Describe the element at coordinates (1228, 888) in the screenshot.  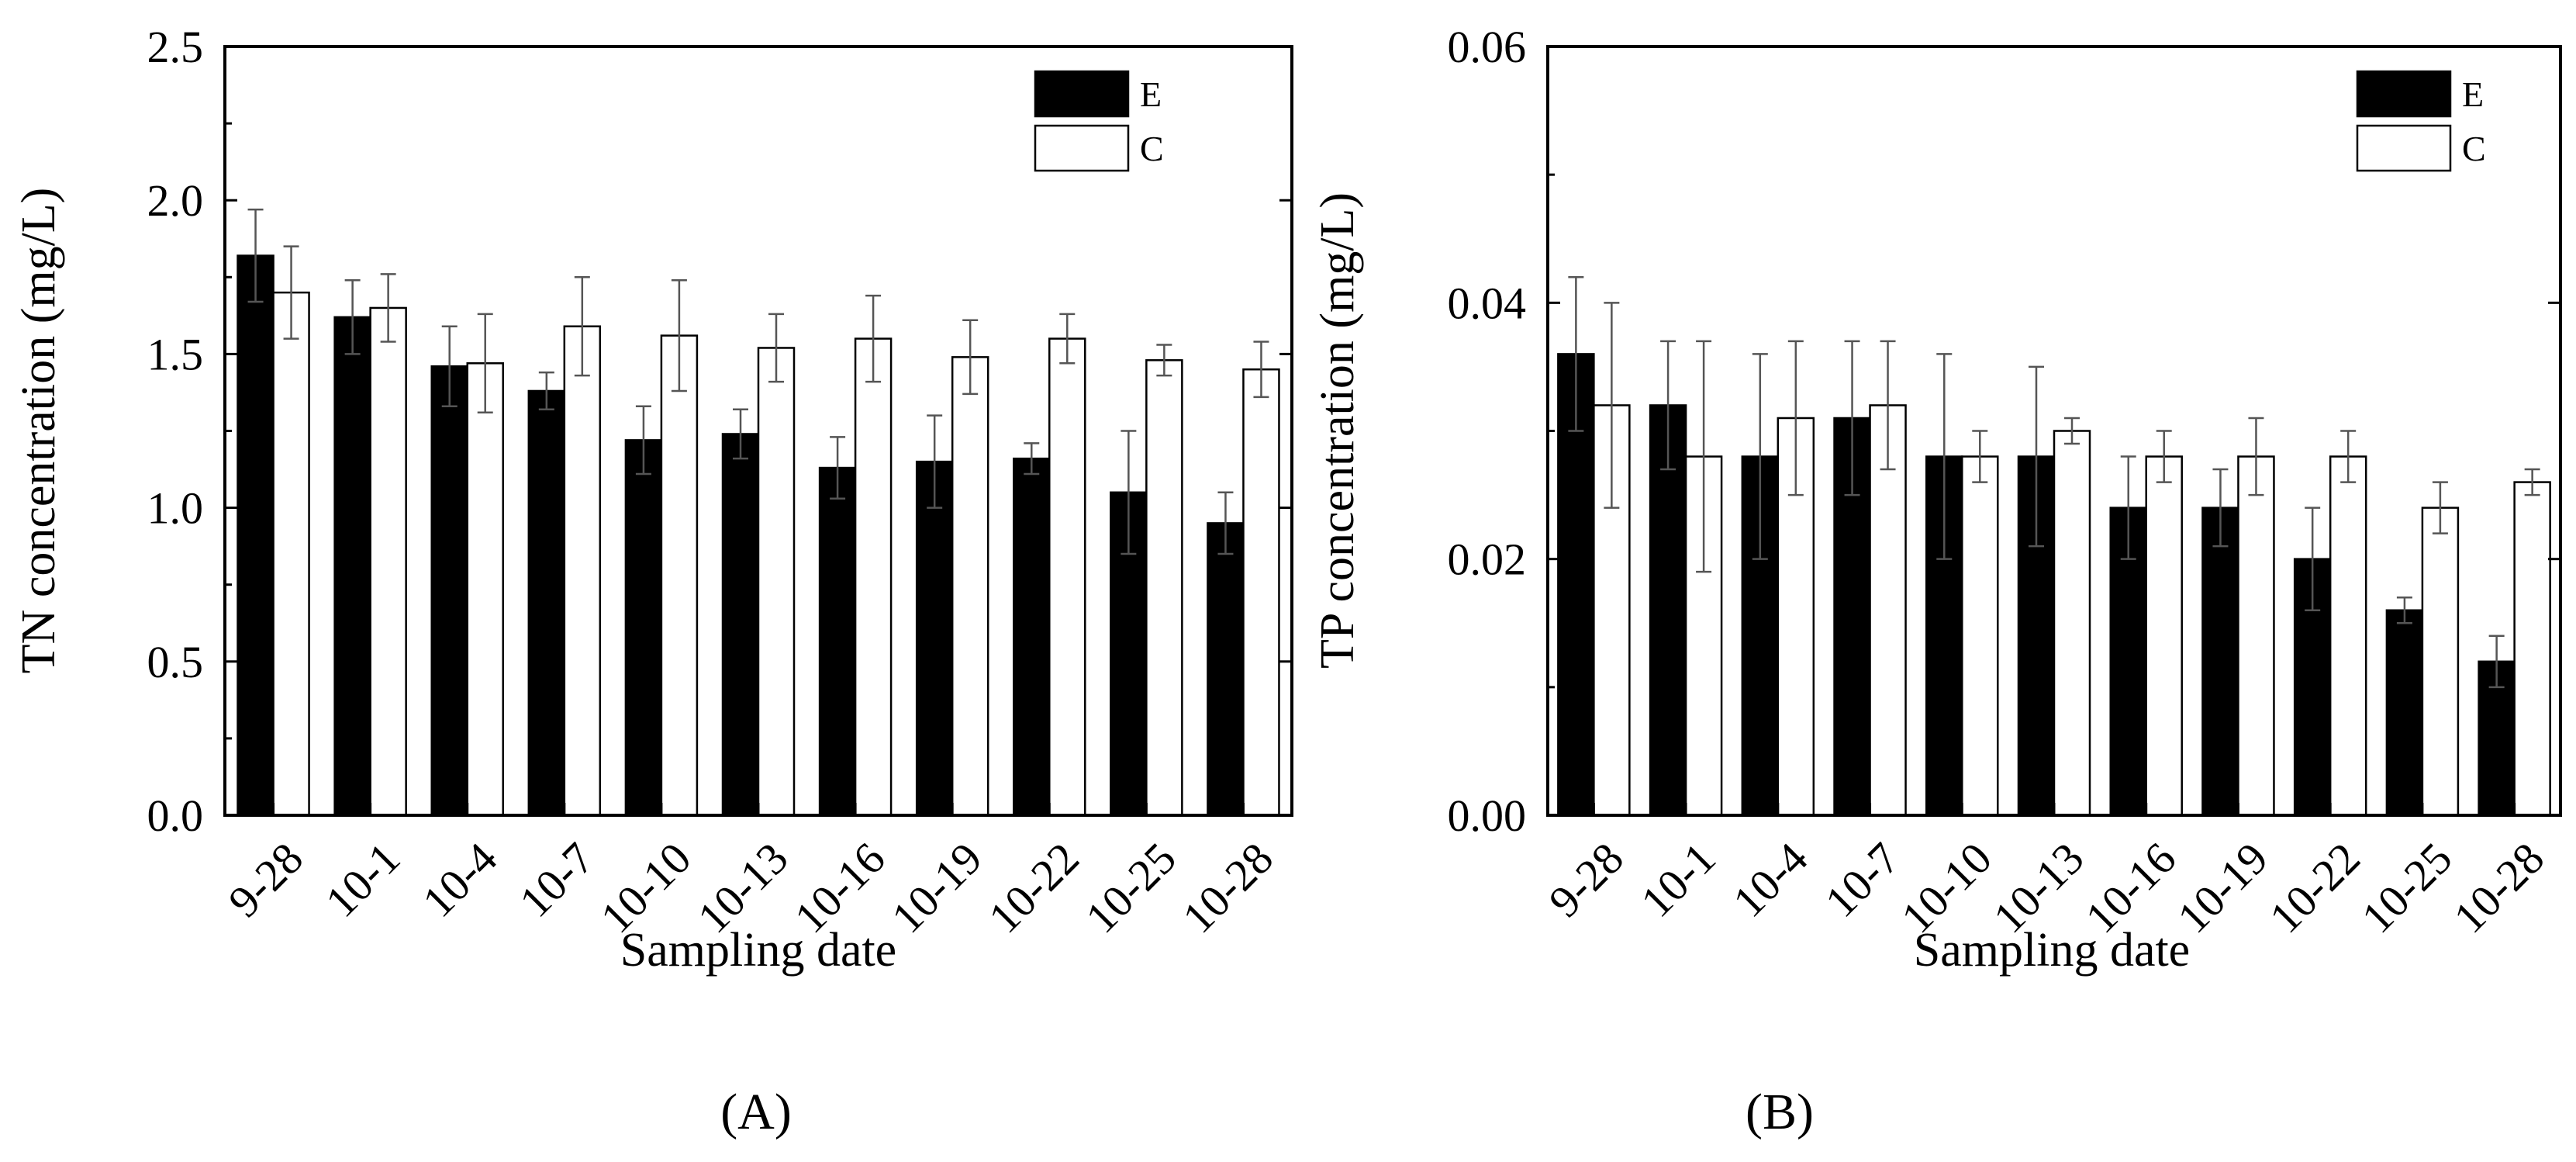
I see `panel-a-x-tick-label: 10-28` at that location.